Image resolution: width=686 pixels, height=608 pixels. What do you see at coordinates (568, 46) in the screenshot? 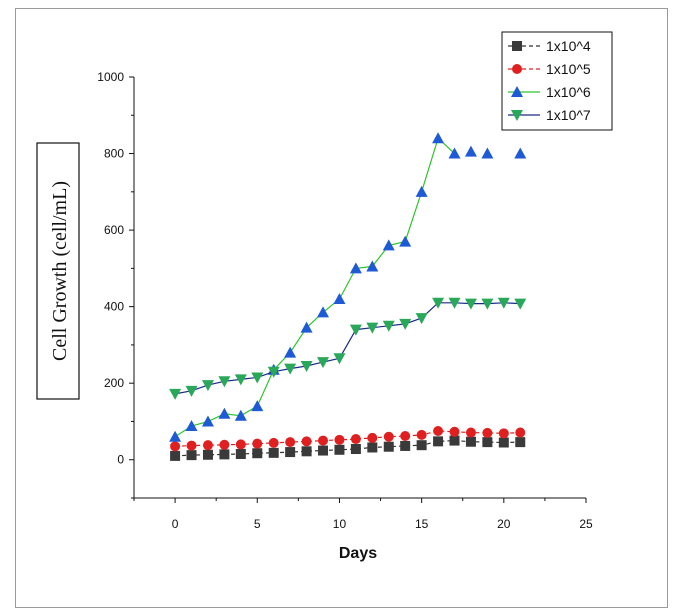
I see `legend-label: 1x10^4` at bounding box center [568, 46].